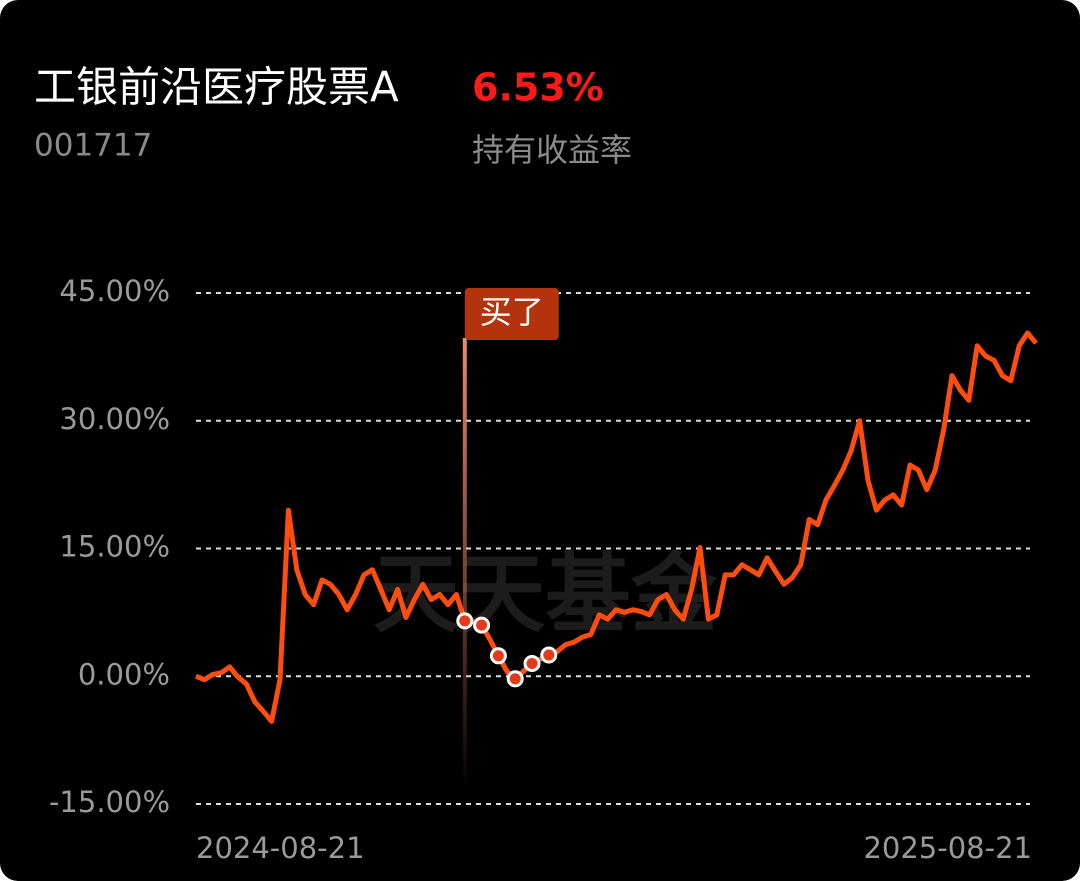  I want to click on buy-line, so click(464, 565).